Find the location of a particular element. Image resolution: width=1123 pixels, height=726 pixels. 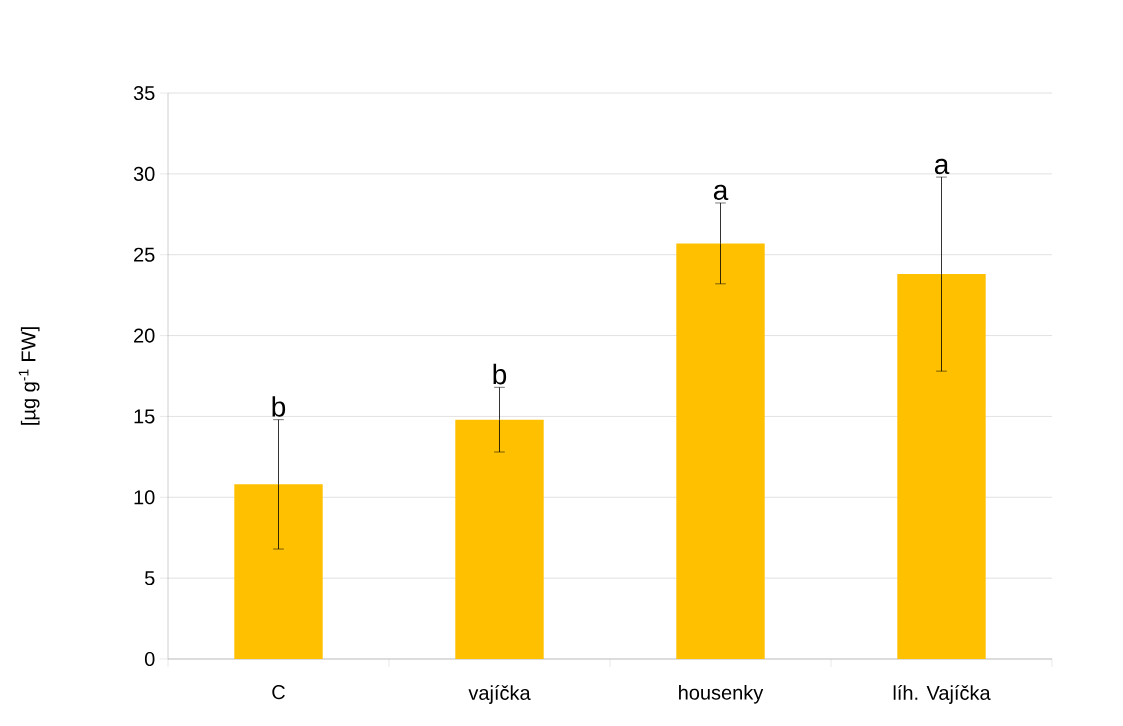

x-tick-label: líh. Vajíčka is located at coordinates (942, 694).